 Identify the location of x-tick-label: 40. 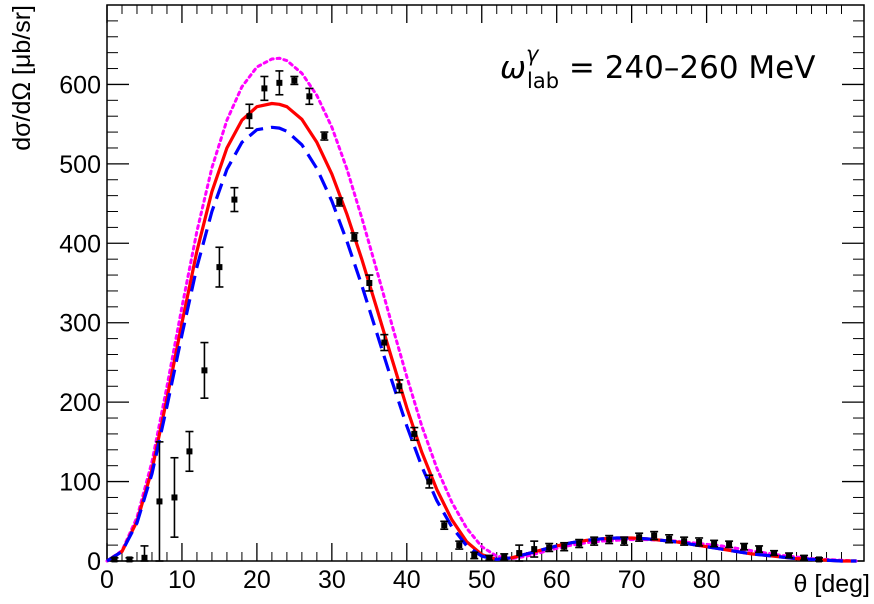
(407, 580).